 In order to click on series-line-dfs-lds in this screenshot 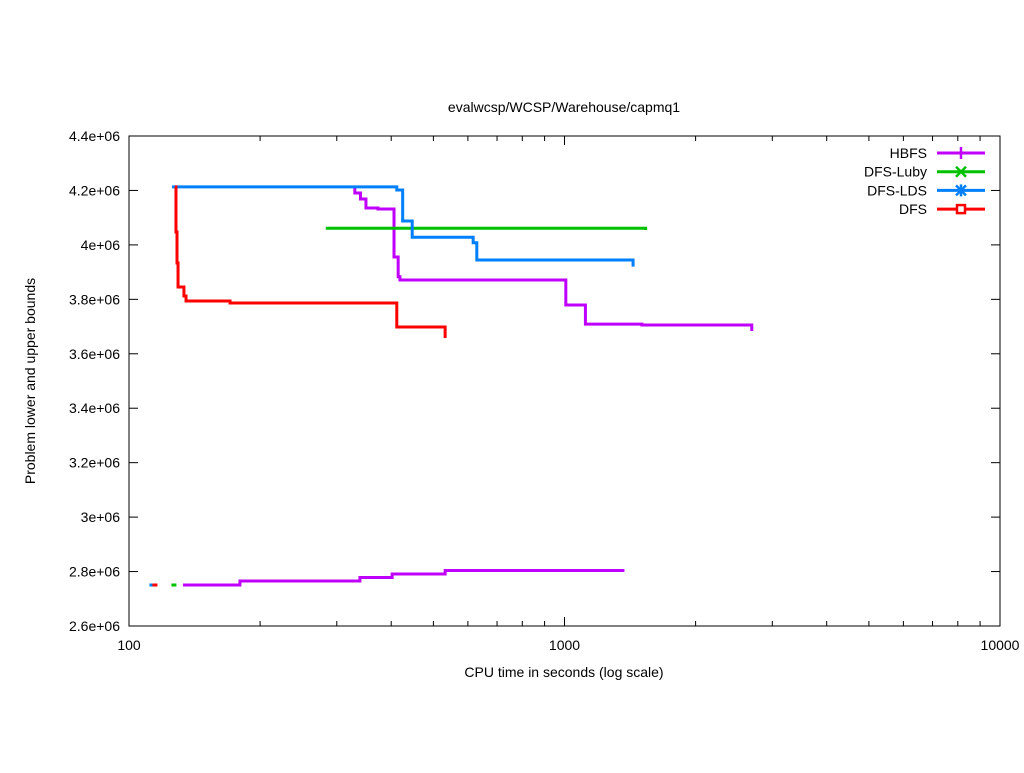, I will do `click(403, 226)`.